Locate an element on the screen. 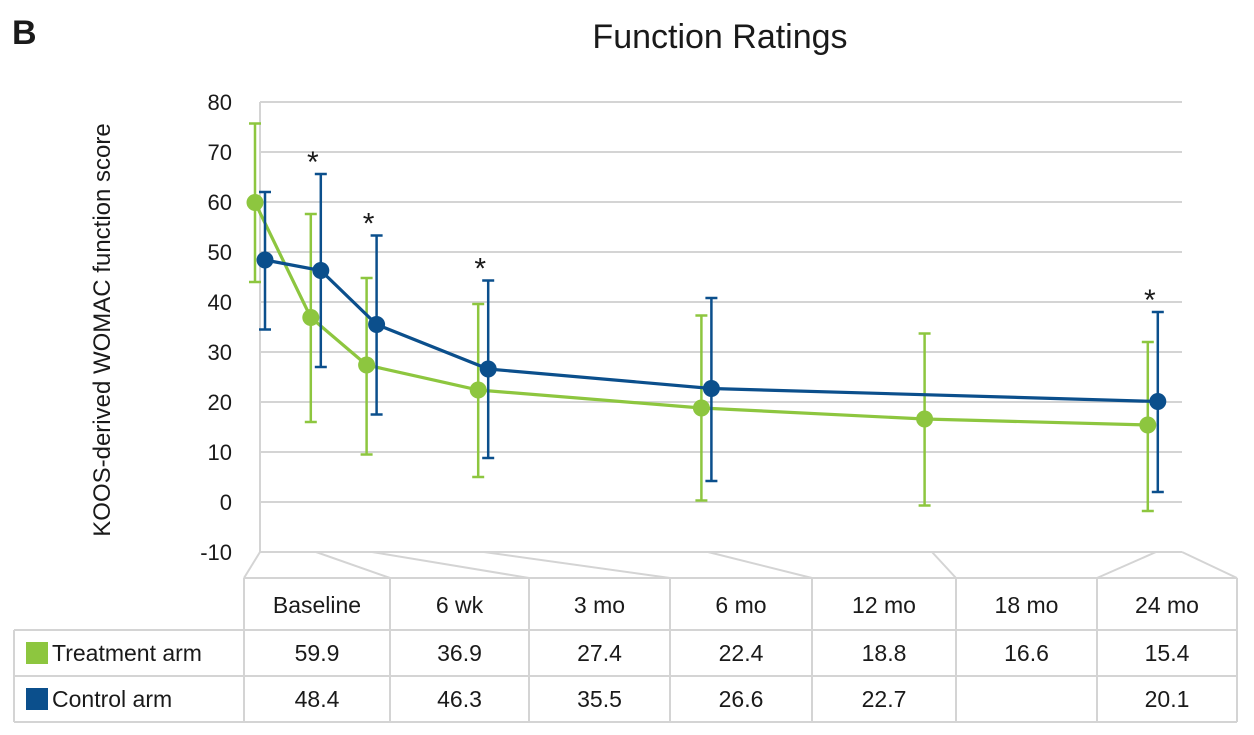  table-cell: 20.1 is located at coordinates (1167, 699).